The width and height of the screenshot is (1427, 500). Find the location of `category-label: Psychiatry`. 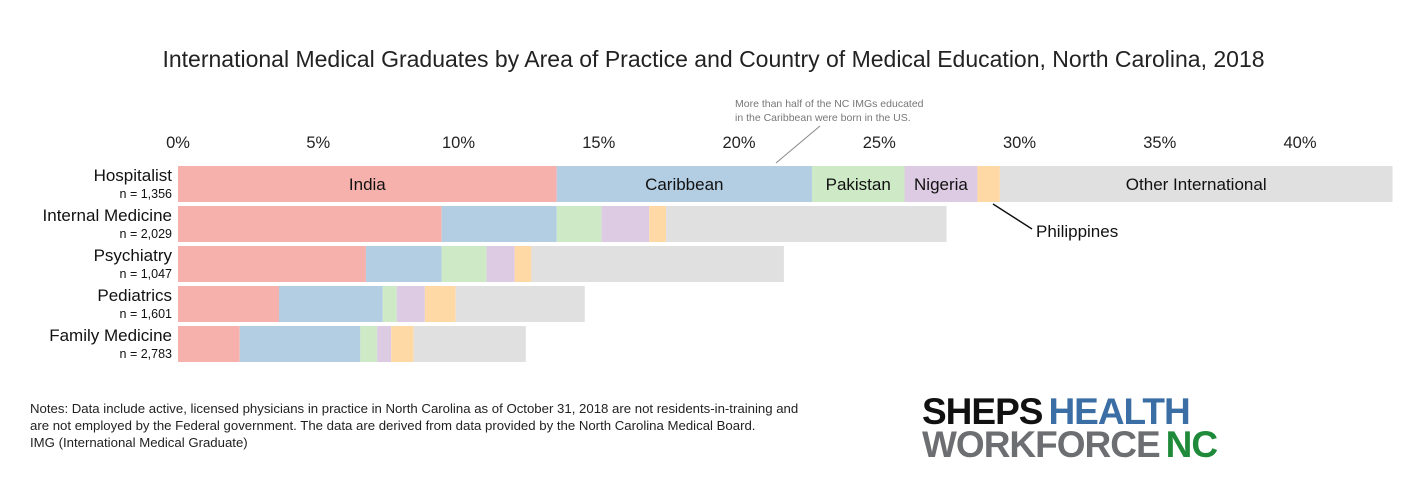

category-label: Psychiatry is located at coordinates (133, 255).